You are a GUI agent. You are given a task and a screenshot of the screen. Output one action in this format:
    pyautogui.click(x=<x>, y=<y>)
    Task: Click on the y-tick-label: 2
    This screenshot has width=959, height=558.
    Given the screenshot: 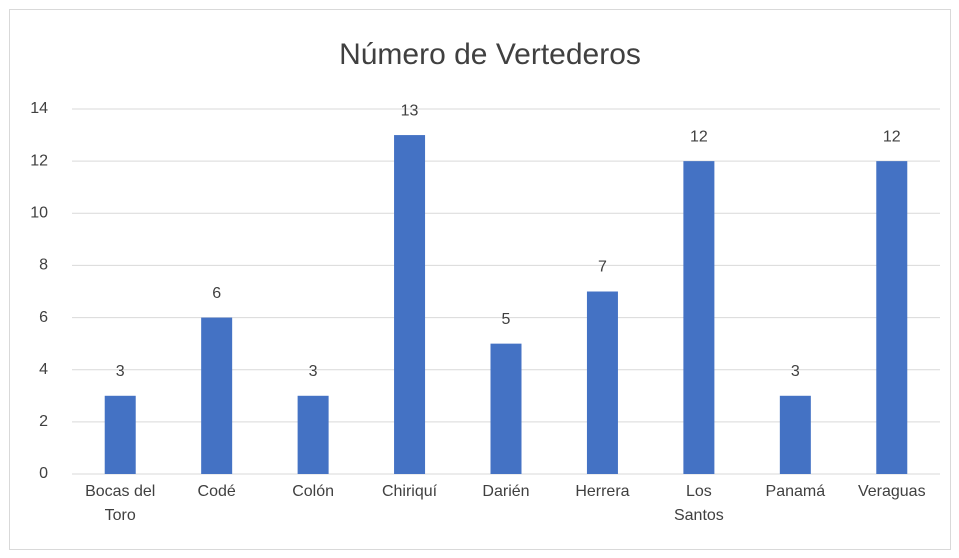 What is the action you would take?
    pyautogui.click(x=43, y=421)
    